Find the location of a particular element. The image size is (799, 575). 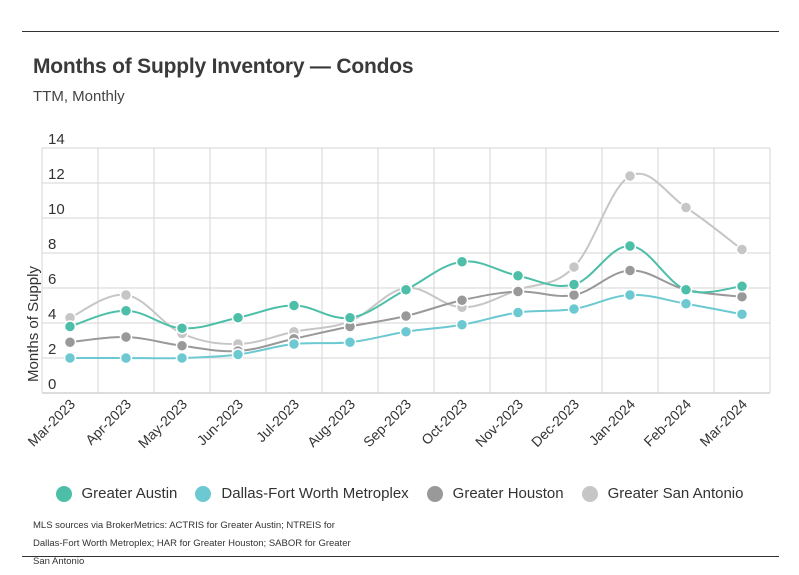

legend-label: Greater Houston is located at coordinates (508, 493).